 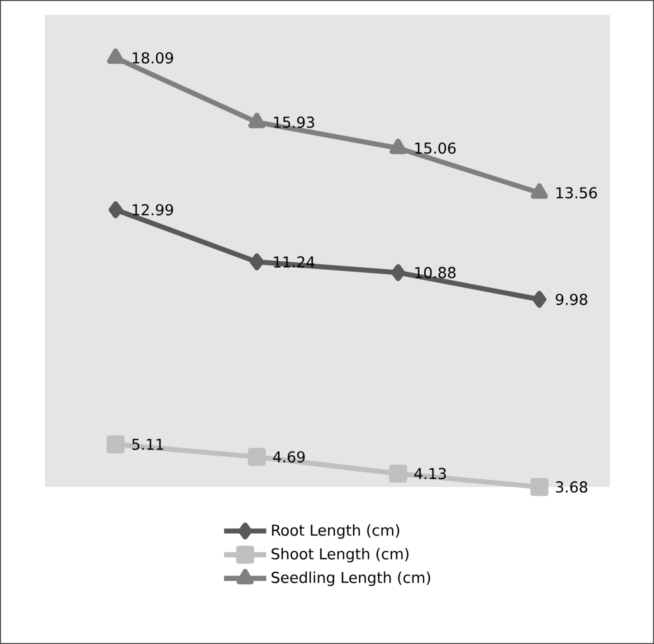 What do you see at coordinates (430, 474) in the screenshot?
I see `data-label: 4.13` at bounding box center [430, 474].